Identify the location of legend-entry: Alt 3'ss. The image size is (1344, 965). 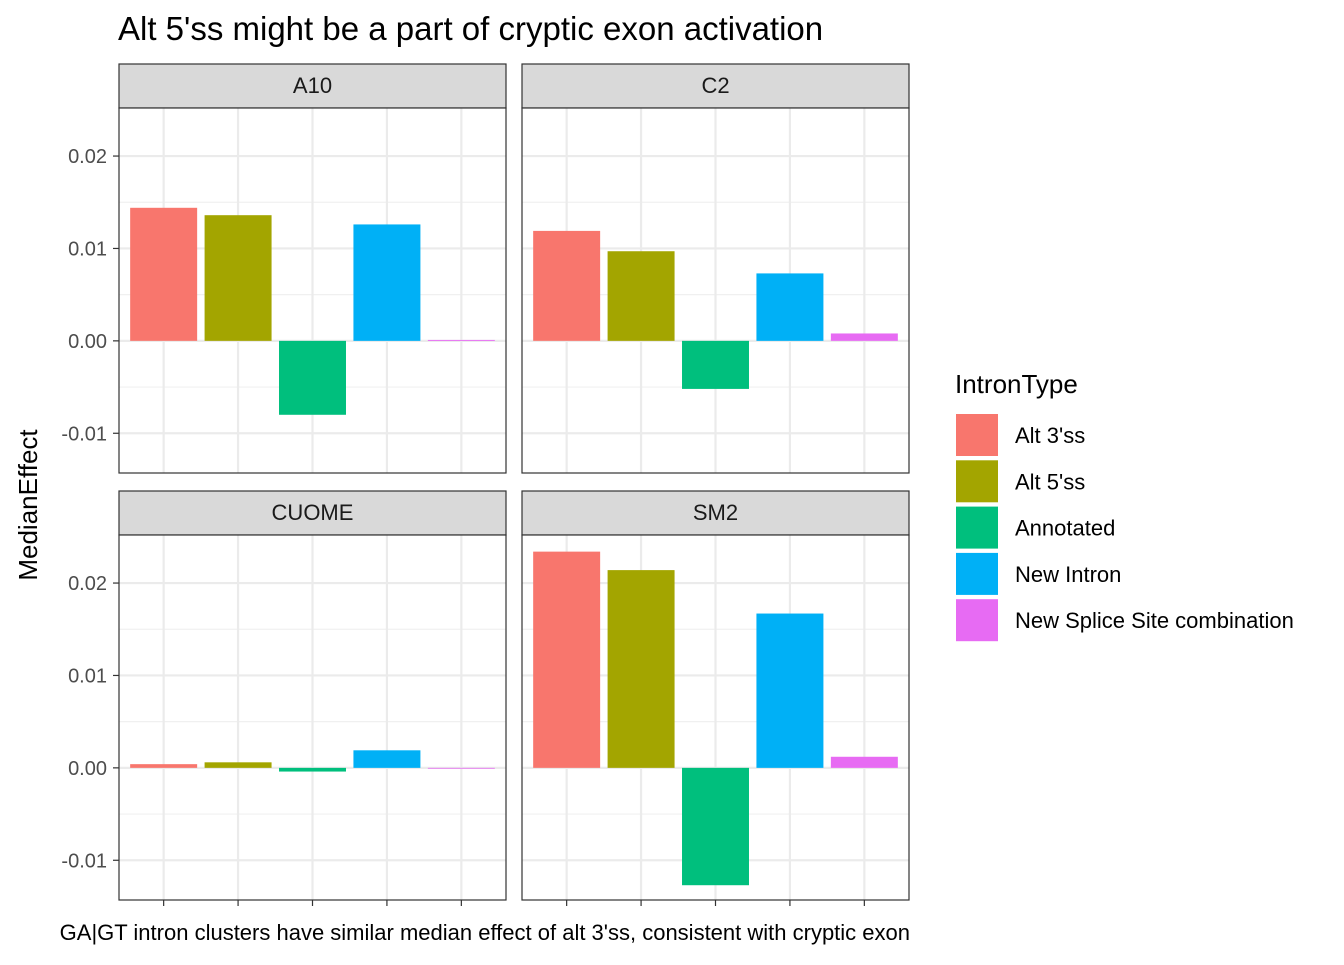
(1020, 435).